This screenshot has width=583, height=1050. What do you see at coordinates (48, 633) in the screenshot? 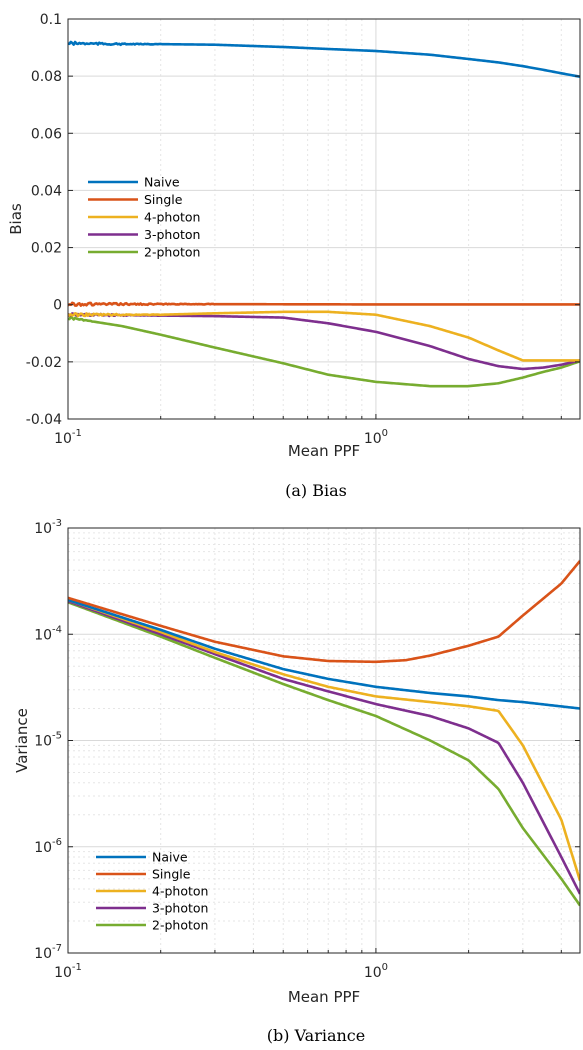
I see `y-tick-label: 10⁻⁴` at bounding box center [48, 633].